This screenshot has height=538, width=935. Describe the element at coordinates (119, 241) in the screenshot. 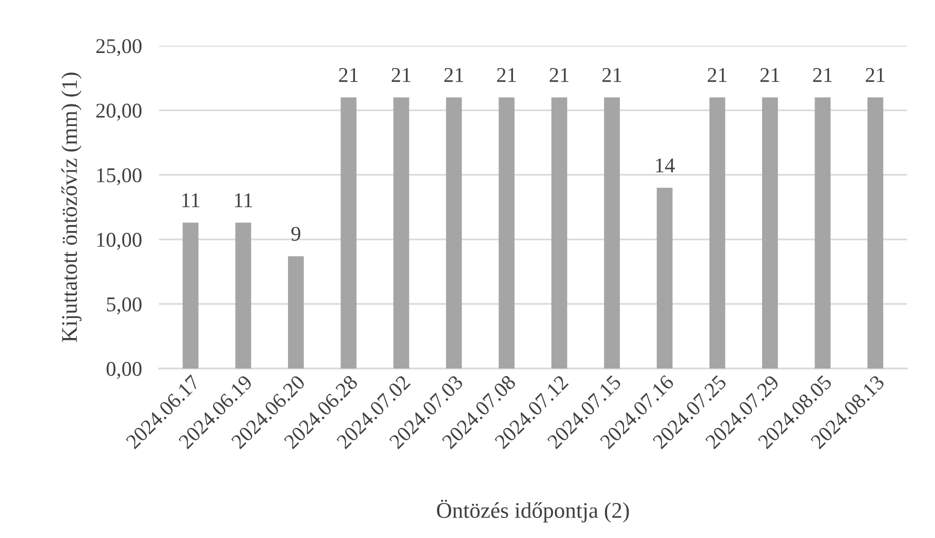

I see `y-tick-label: 10,00` at that location.